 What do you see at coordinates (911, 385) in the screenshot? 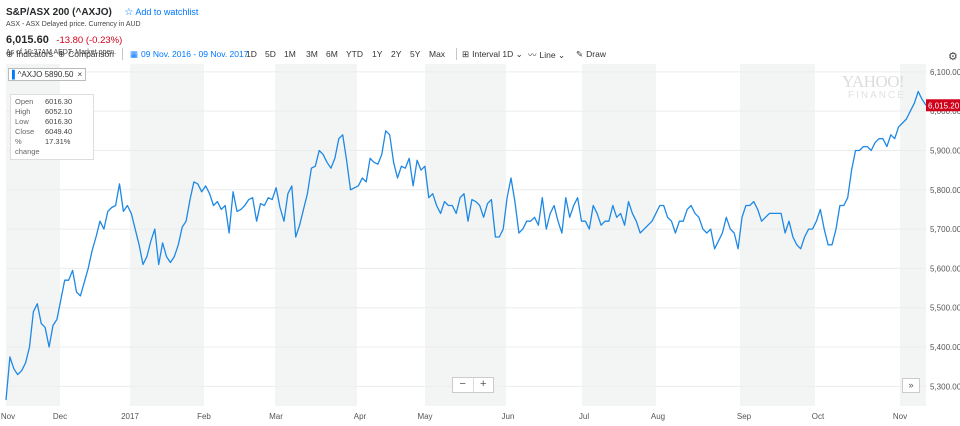
I see `expand-chart-button: »` at bounding box center [911, 385].